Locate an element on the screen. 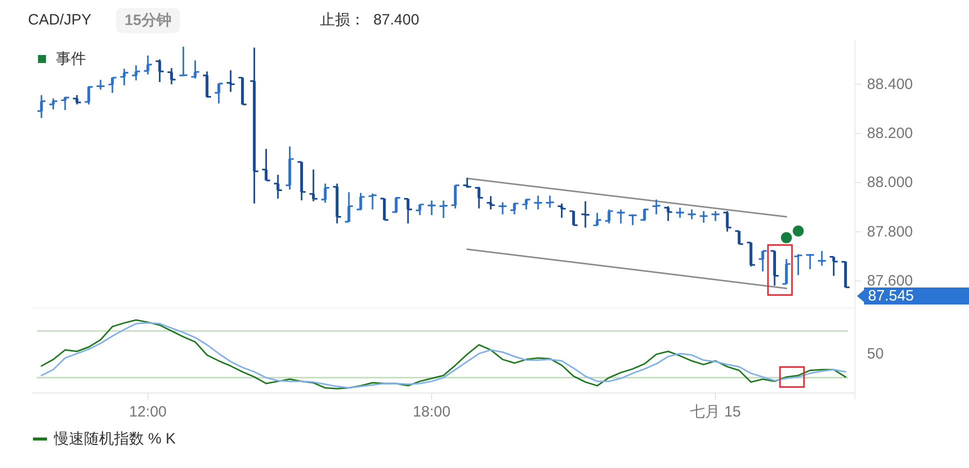  legend-label: 事件 is located at coordinates (71, 59).